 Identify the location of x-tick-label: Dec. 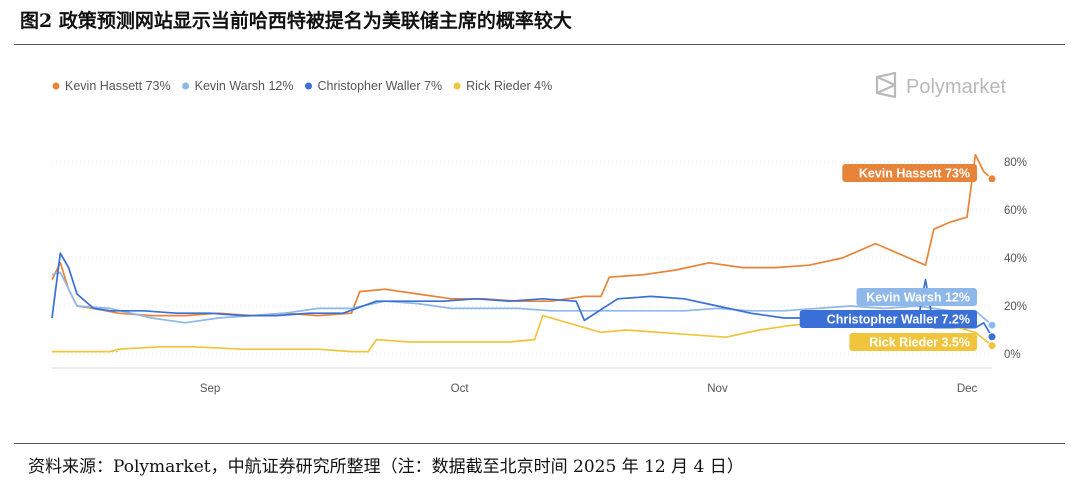
(967, 389).